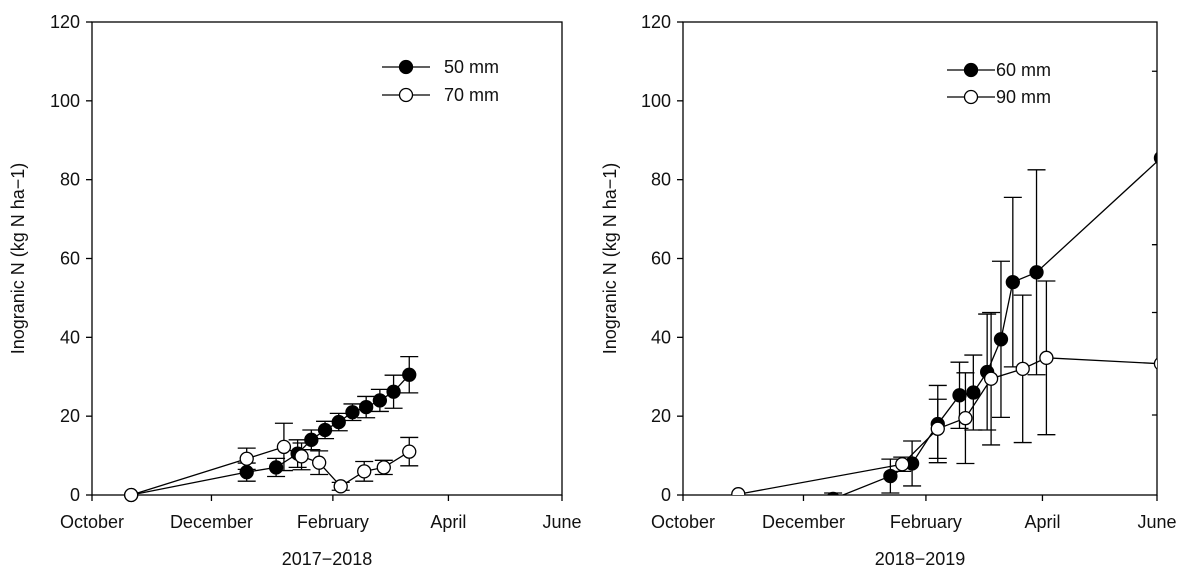  What do you see at coordinates (327, 559) in the screenshot?
I see `x-axis-title: 2017−2018` at bounding box center [327, 559].